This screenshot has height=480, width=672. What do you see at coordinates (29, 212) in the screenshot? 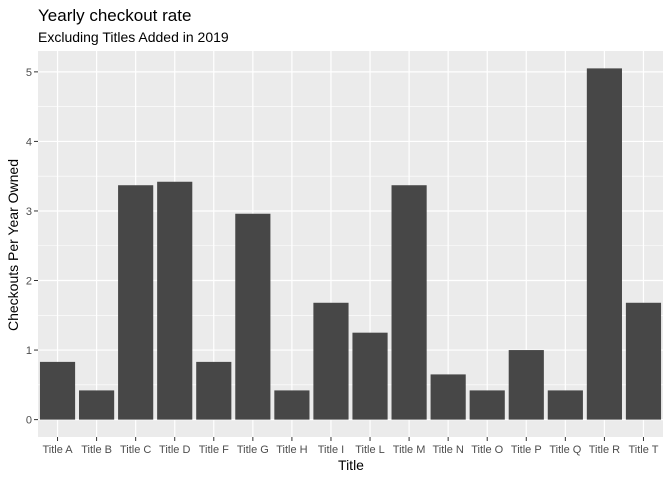
I see `y-tick-label: 3` at bounding box center [29, 212].